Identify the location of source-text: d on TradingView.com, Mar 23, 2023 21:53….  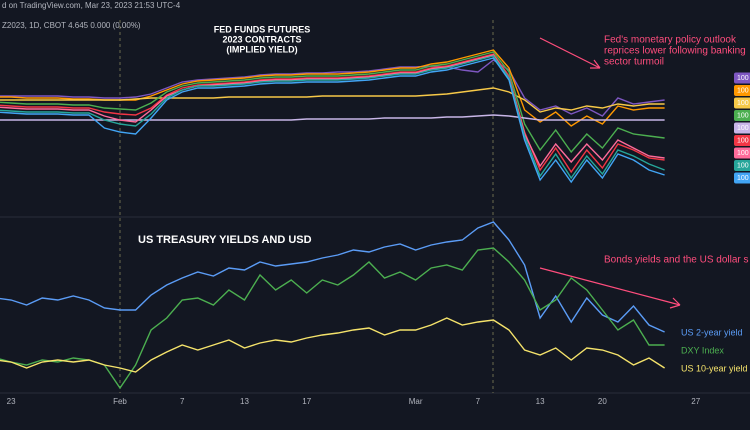
(91, 5).